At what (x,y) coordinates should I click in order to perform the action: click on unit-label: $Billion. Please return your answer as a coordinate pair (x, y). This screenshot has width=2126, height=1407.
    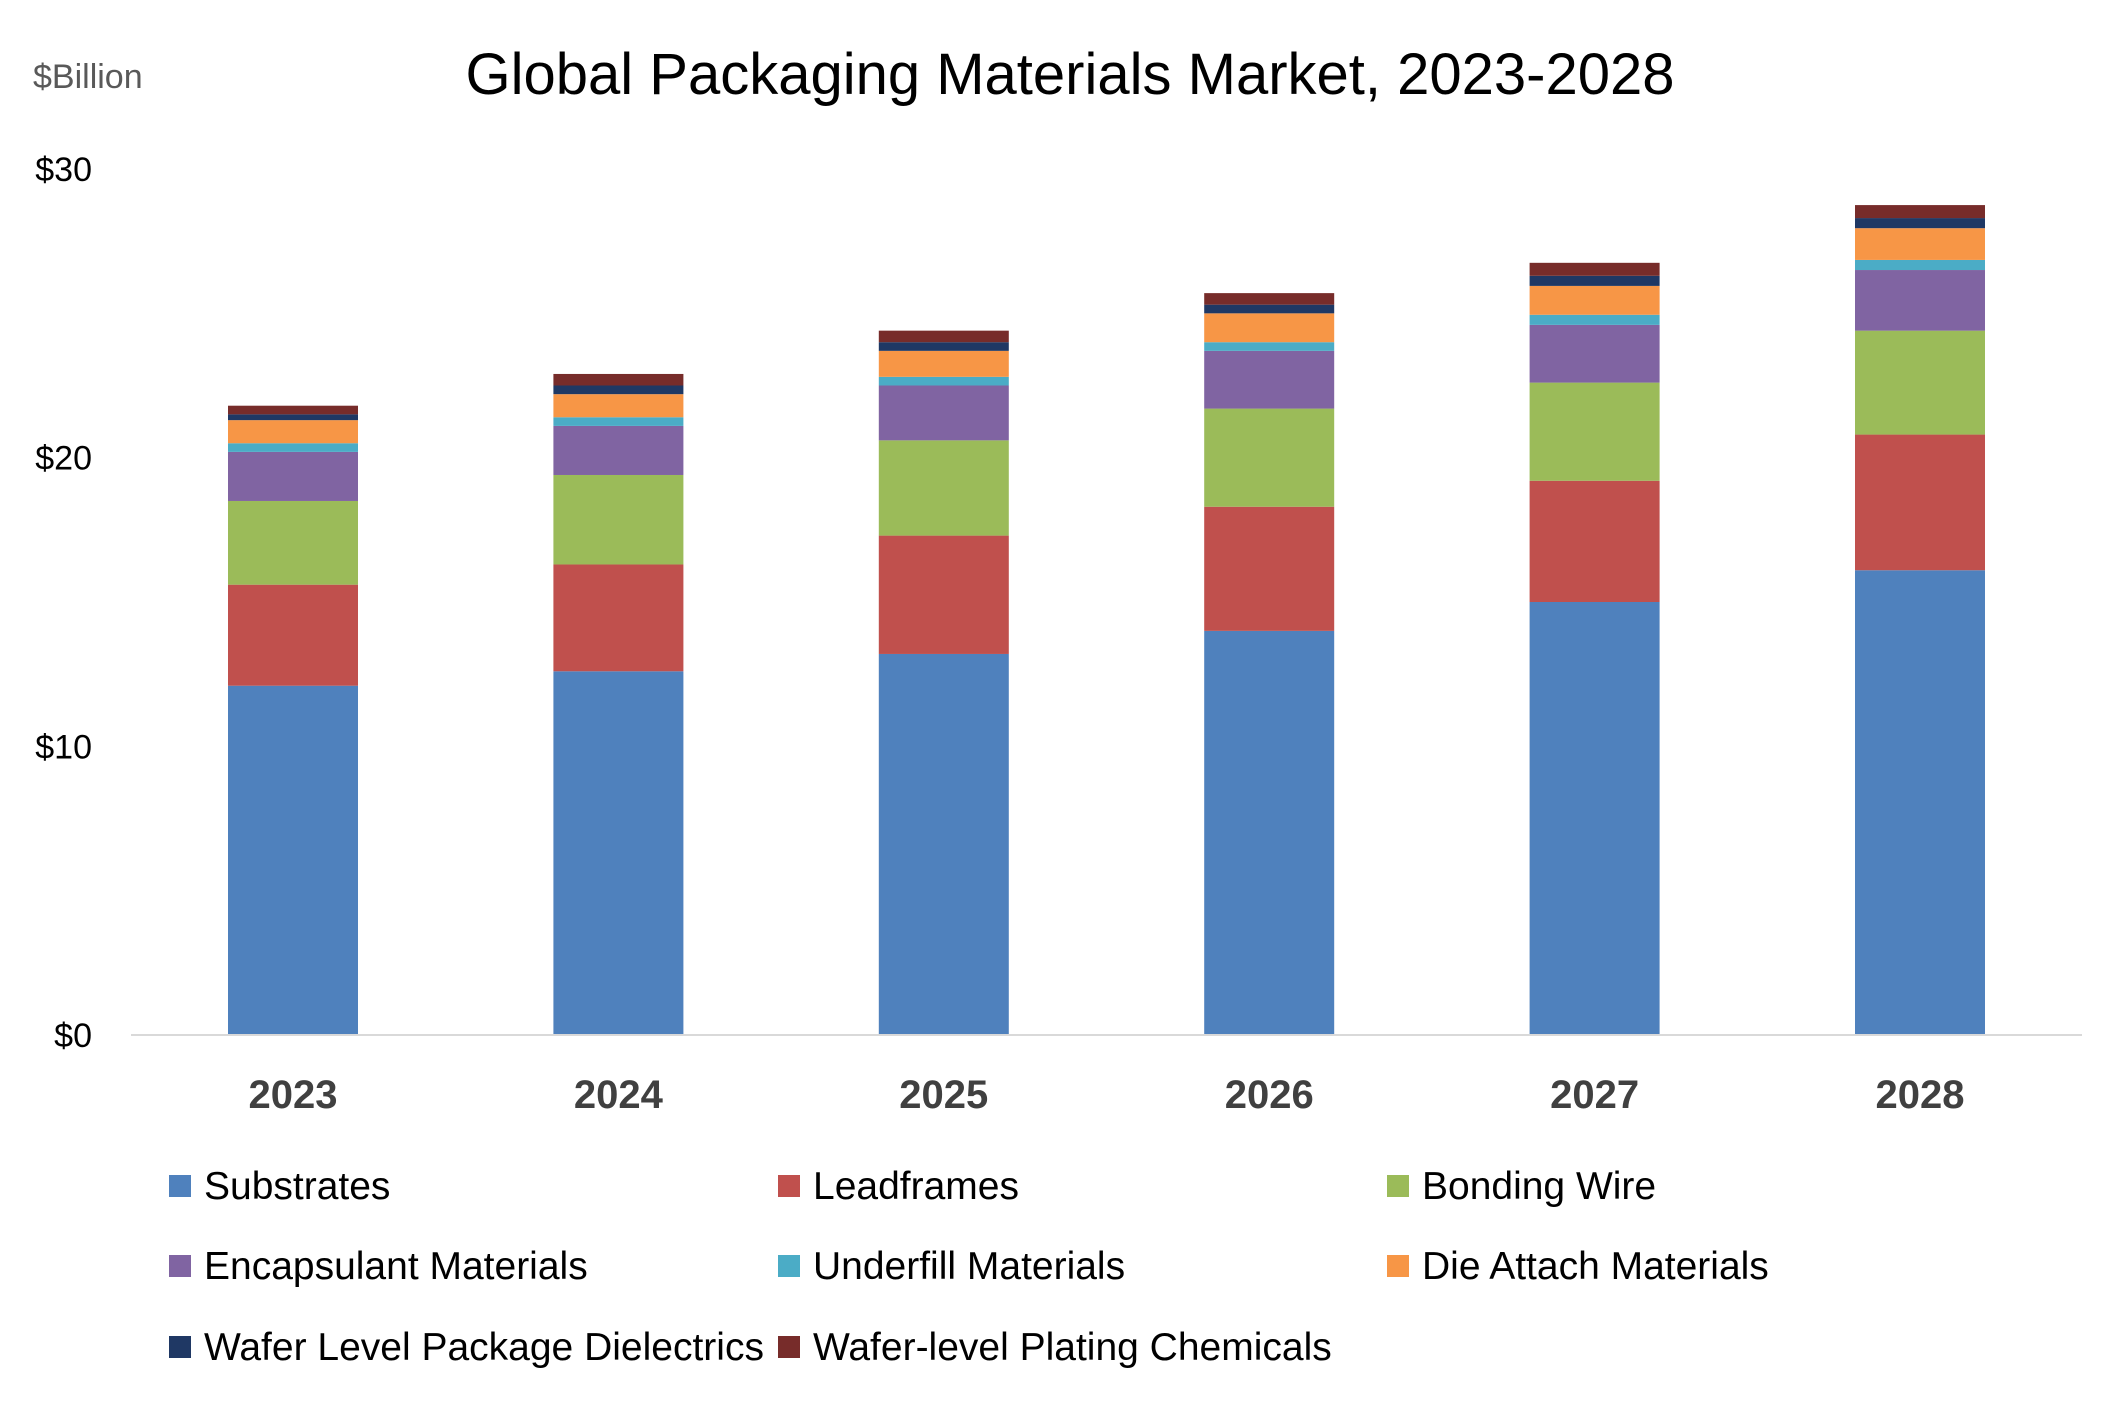
    Looking at the image, I should click on (88, 77).